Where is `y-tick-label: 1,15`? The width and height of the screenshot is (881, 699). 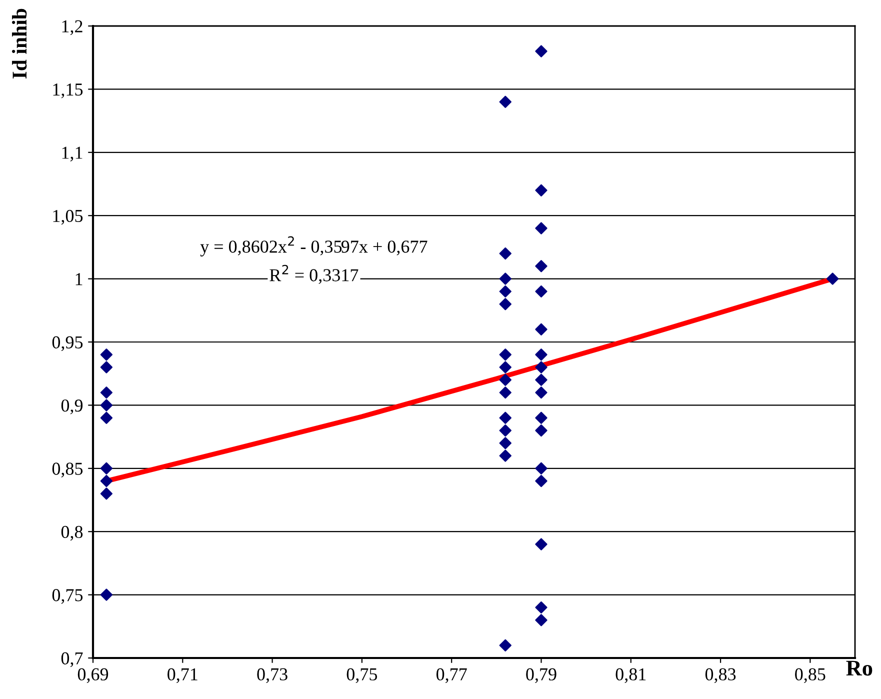
y-tick-label: 1,15 is located at coordinates (68, 91).